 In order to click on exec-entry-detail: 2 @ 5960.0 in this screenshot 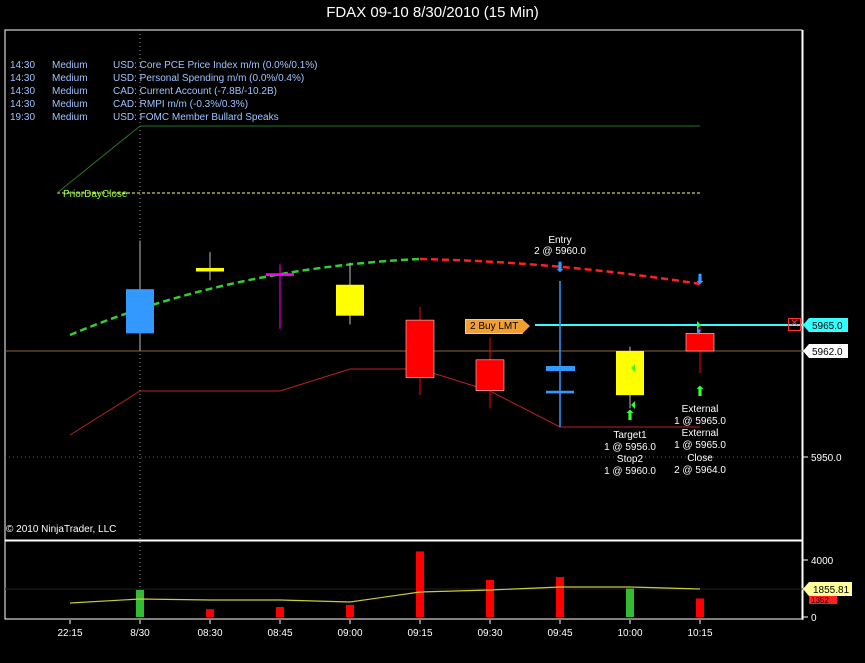, I will do `click(560, 251)`.